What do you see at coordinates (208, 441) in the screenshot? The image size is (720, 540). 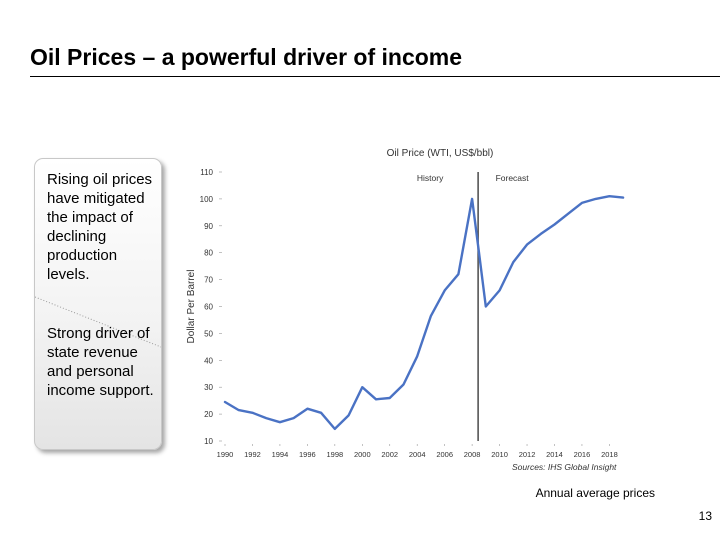 I see `y-tick-label: 10` at bounding box center [208, 441].